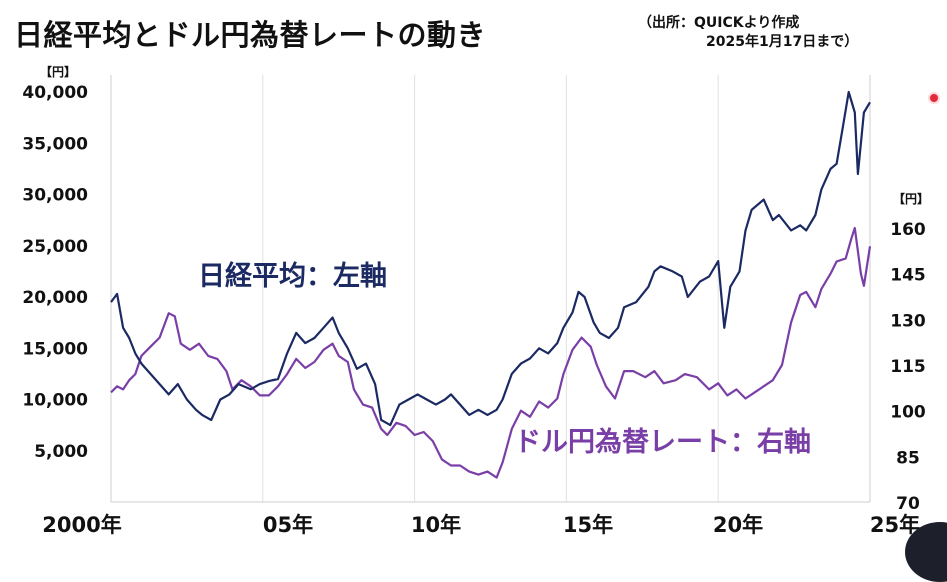 Image resolution: width=947 pixels, height=582 pixels. I want to click on x-tick-4: 20年, so click(738, 525).